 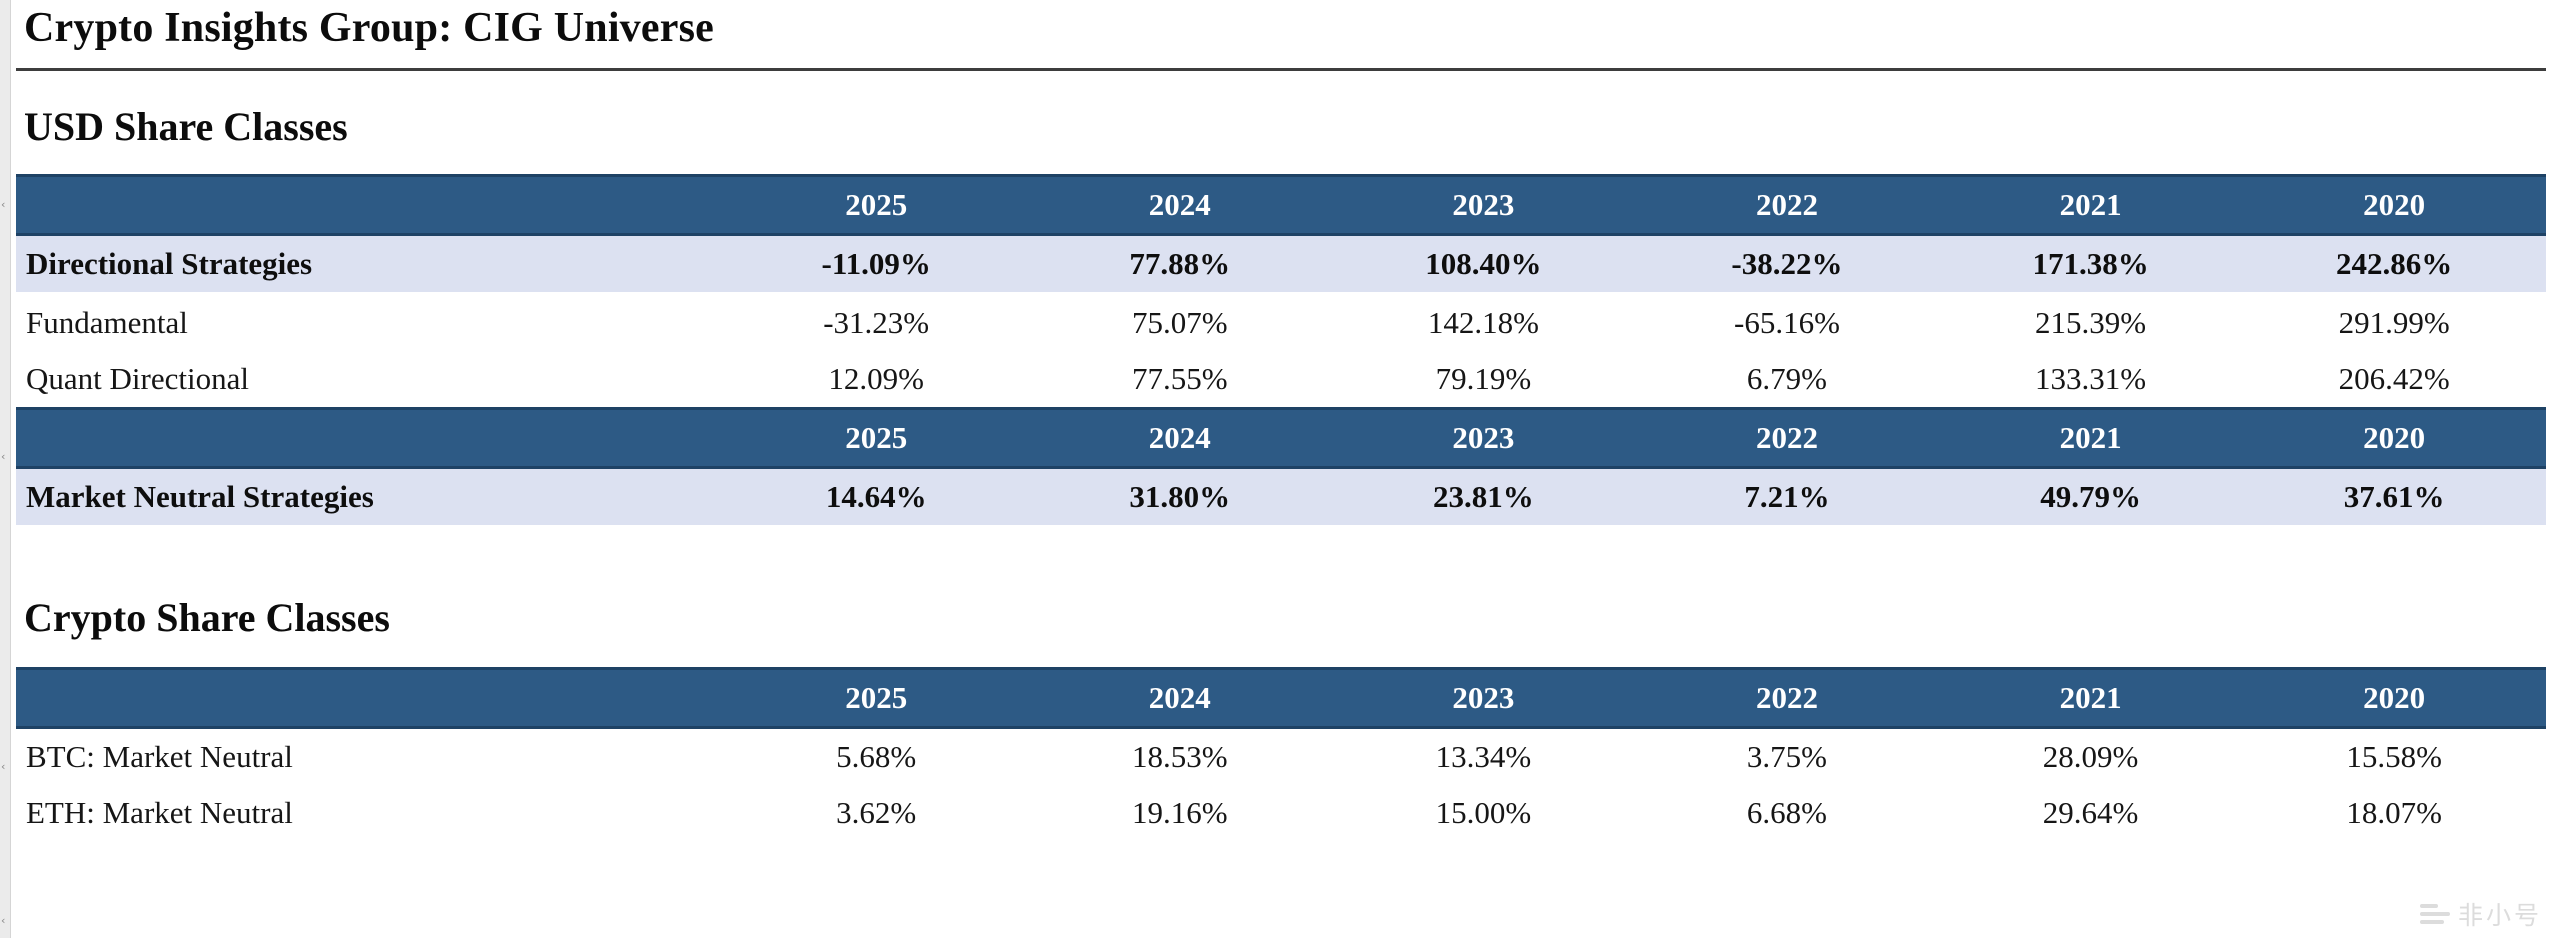 I want to click on feixiaohao-logo-icon, so click(x=2434, y=914).